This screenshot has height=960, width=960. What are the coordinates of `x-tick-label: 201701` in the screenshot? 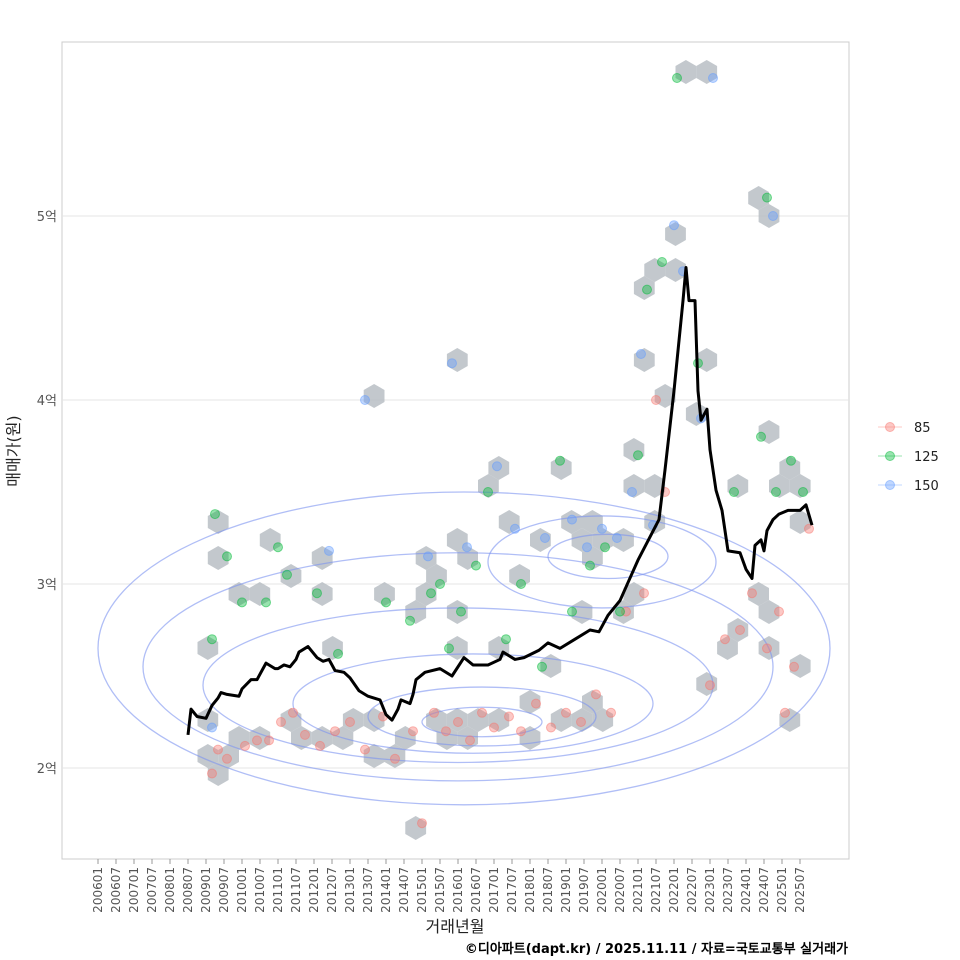 It's located at (494, 890).